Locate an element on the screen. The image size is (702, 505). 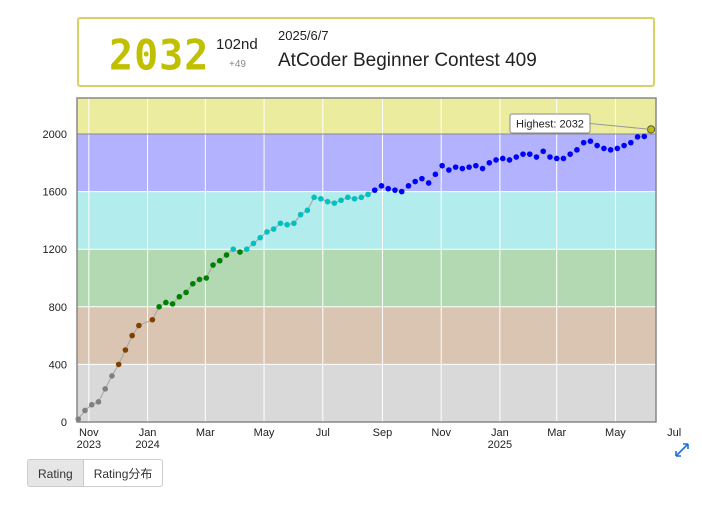
contest-date: 2025/6/7 is located at coordinates (303, 35).